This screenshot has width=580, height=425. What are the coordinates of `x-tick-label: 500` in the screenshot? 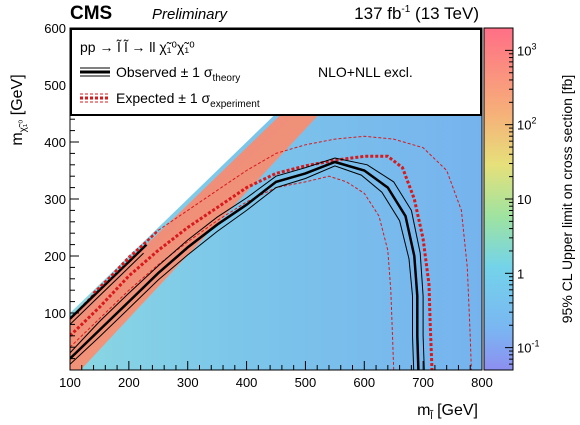 It's located at (306, 382).